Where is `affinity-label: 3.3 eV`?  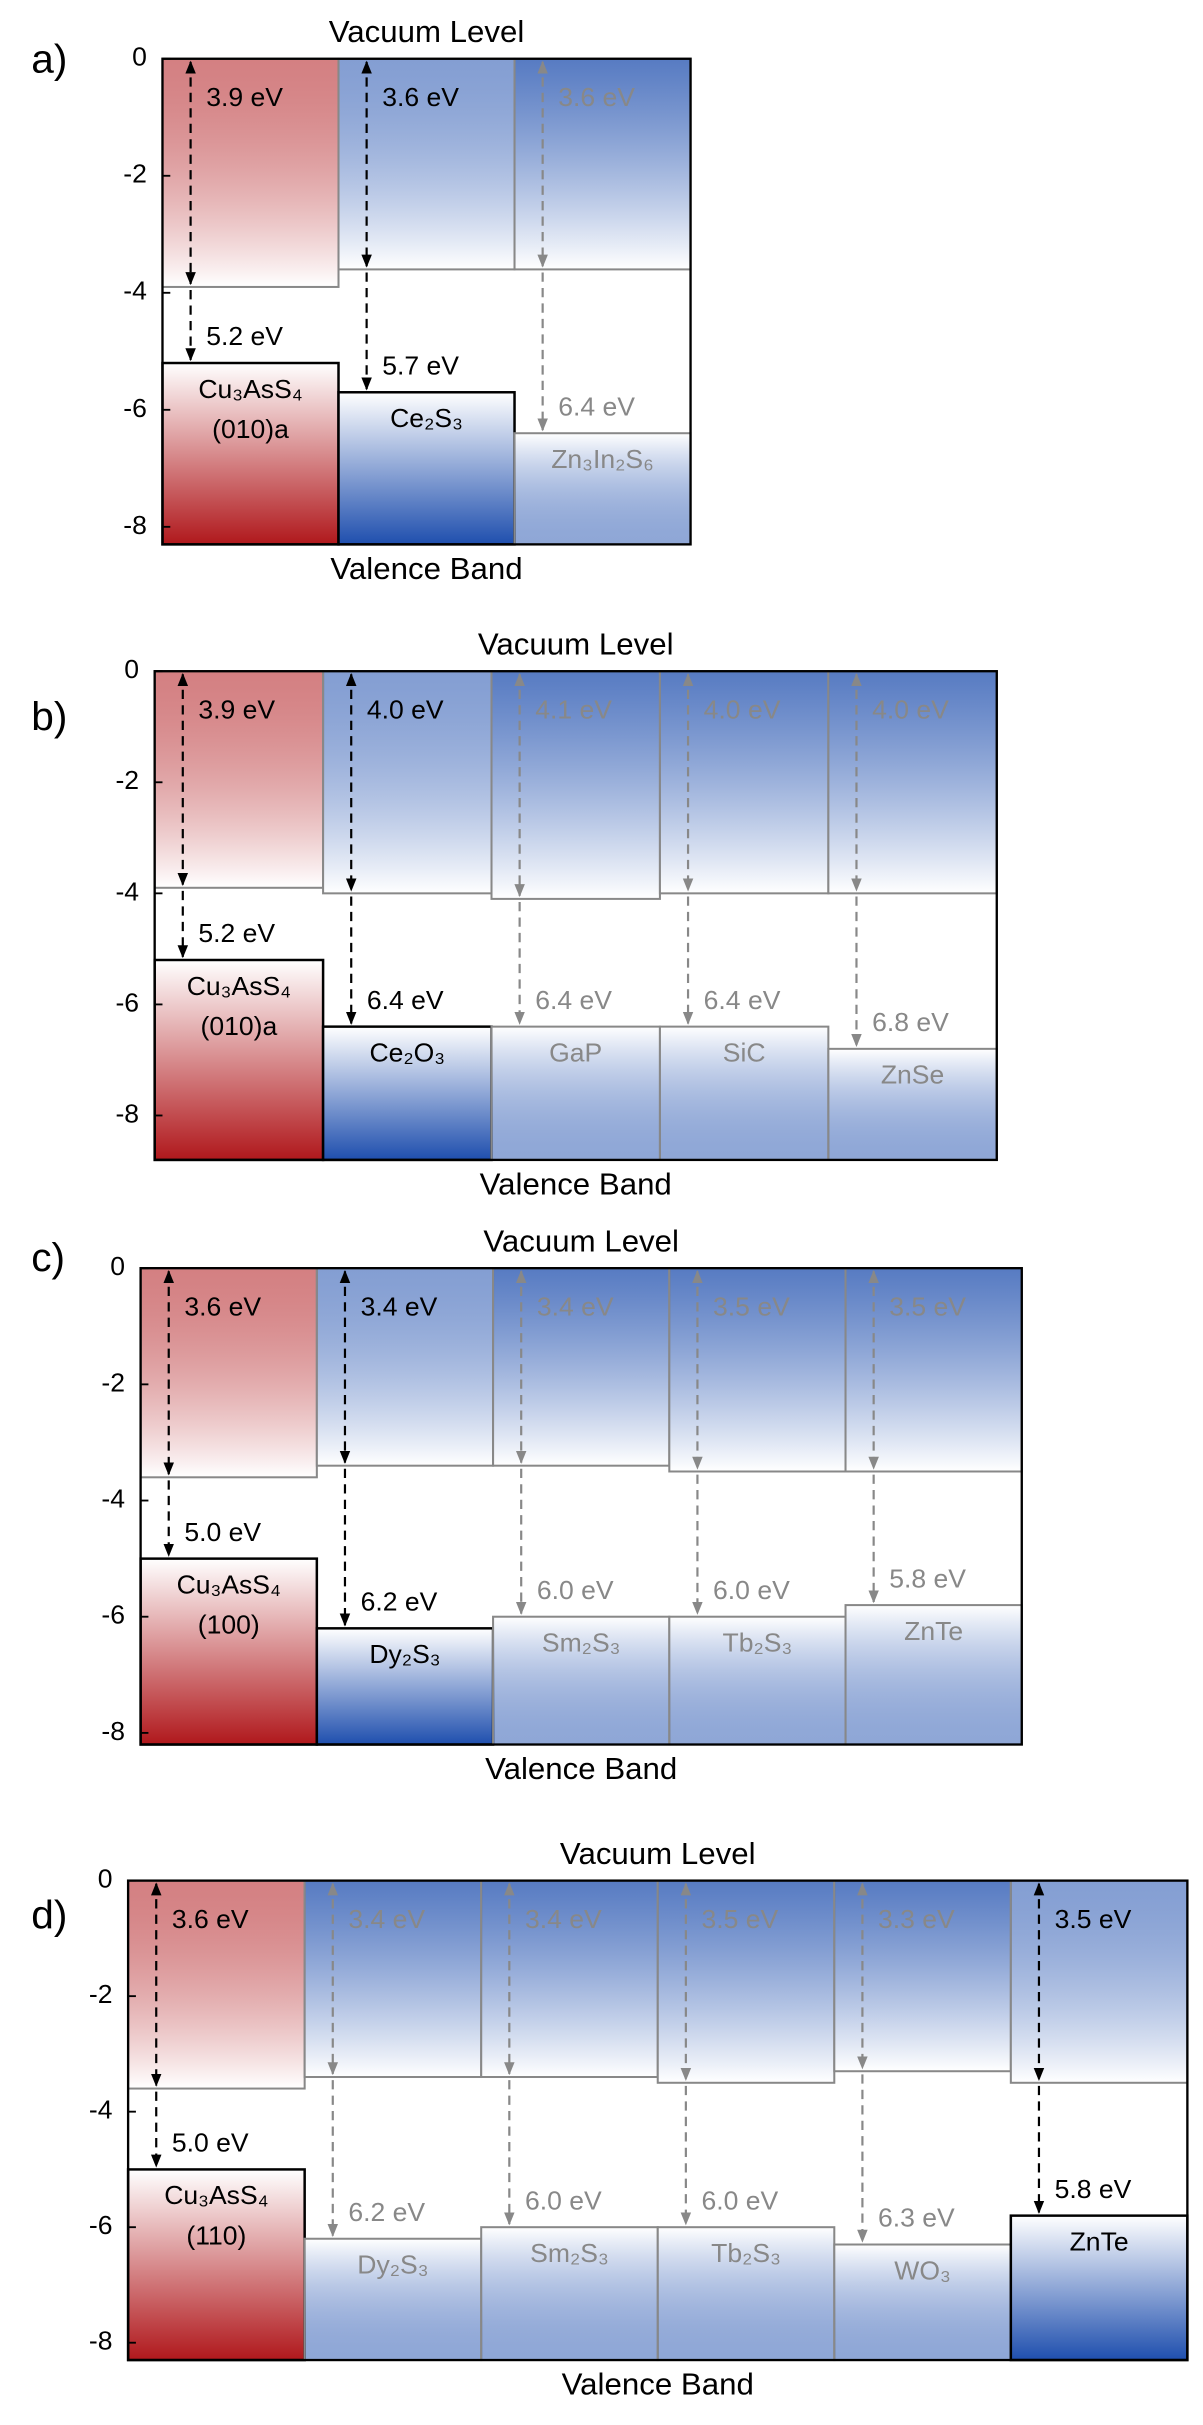 affinity-label: 3.3 eV is located at coordinates (916, 1919).